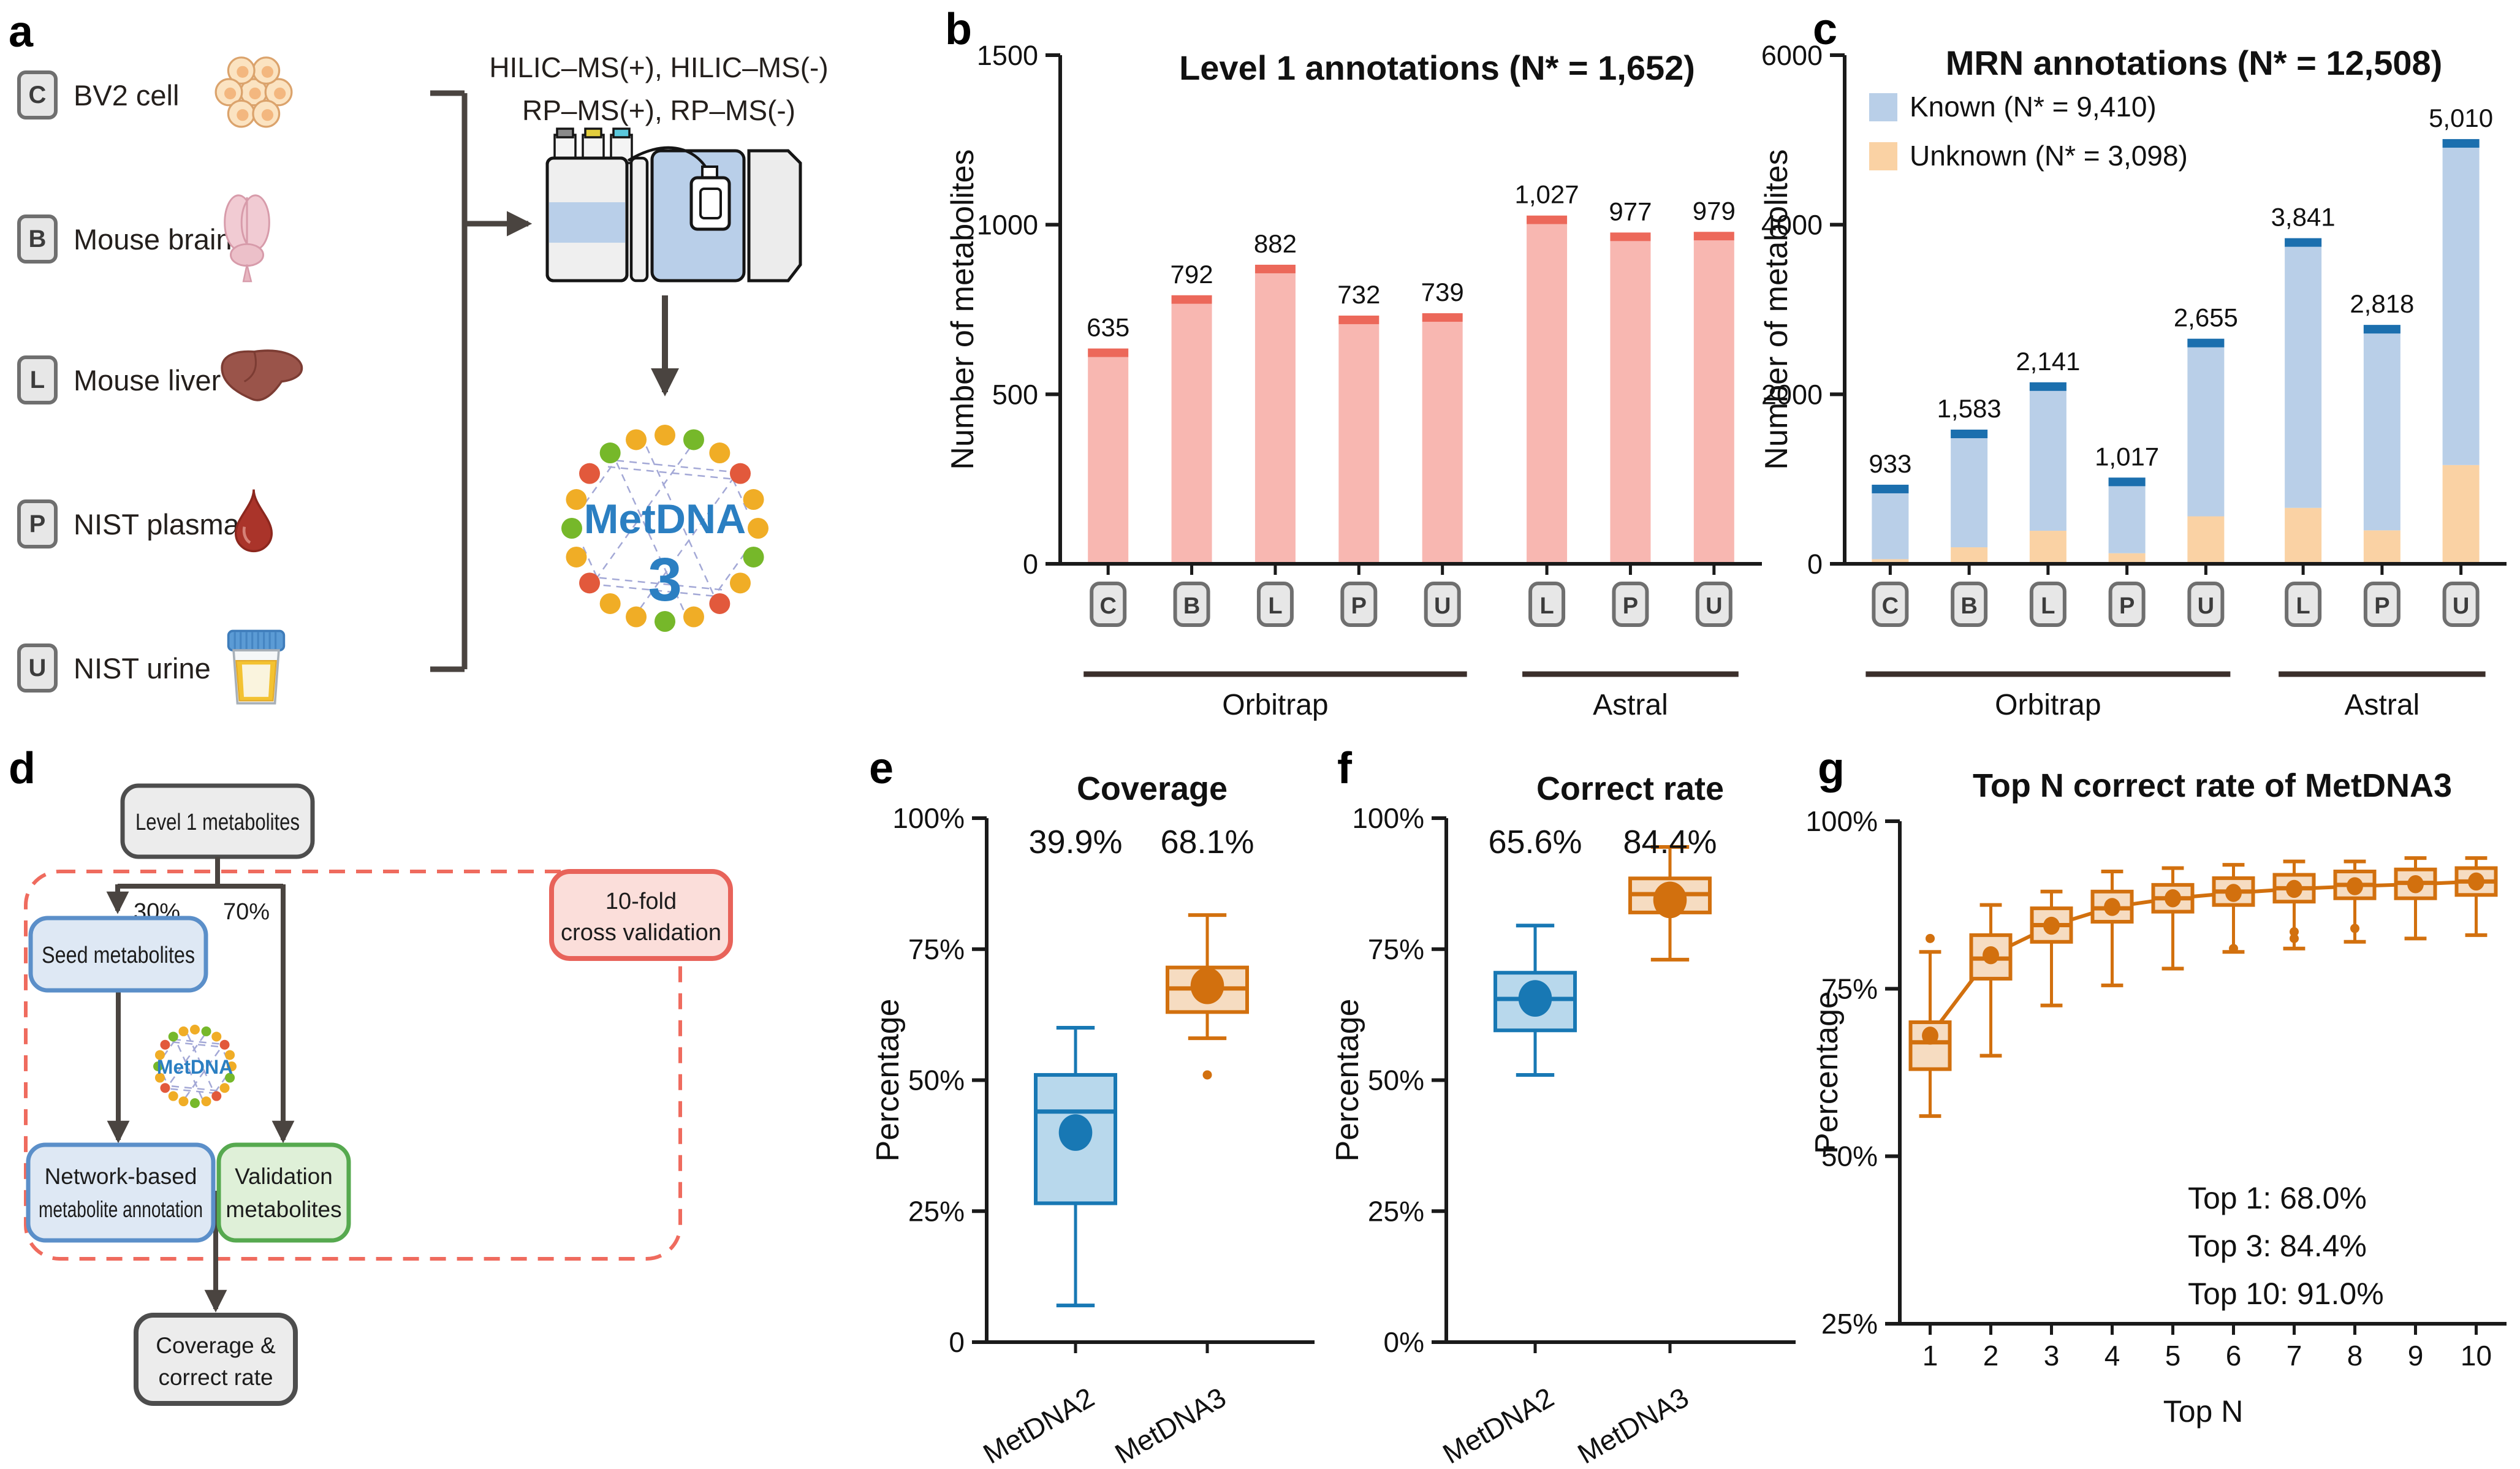 Image resolution: width=2520 pixels, height=1469 pixels. What do you see at coordinates (2476, 1356) in the screenshot?
I see `x-axis-tick-label: 10` at bounding box center [2476, 1356].